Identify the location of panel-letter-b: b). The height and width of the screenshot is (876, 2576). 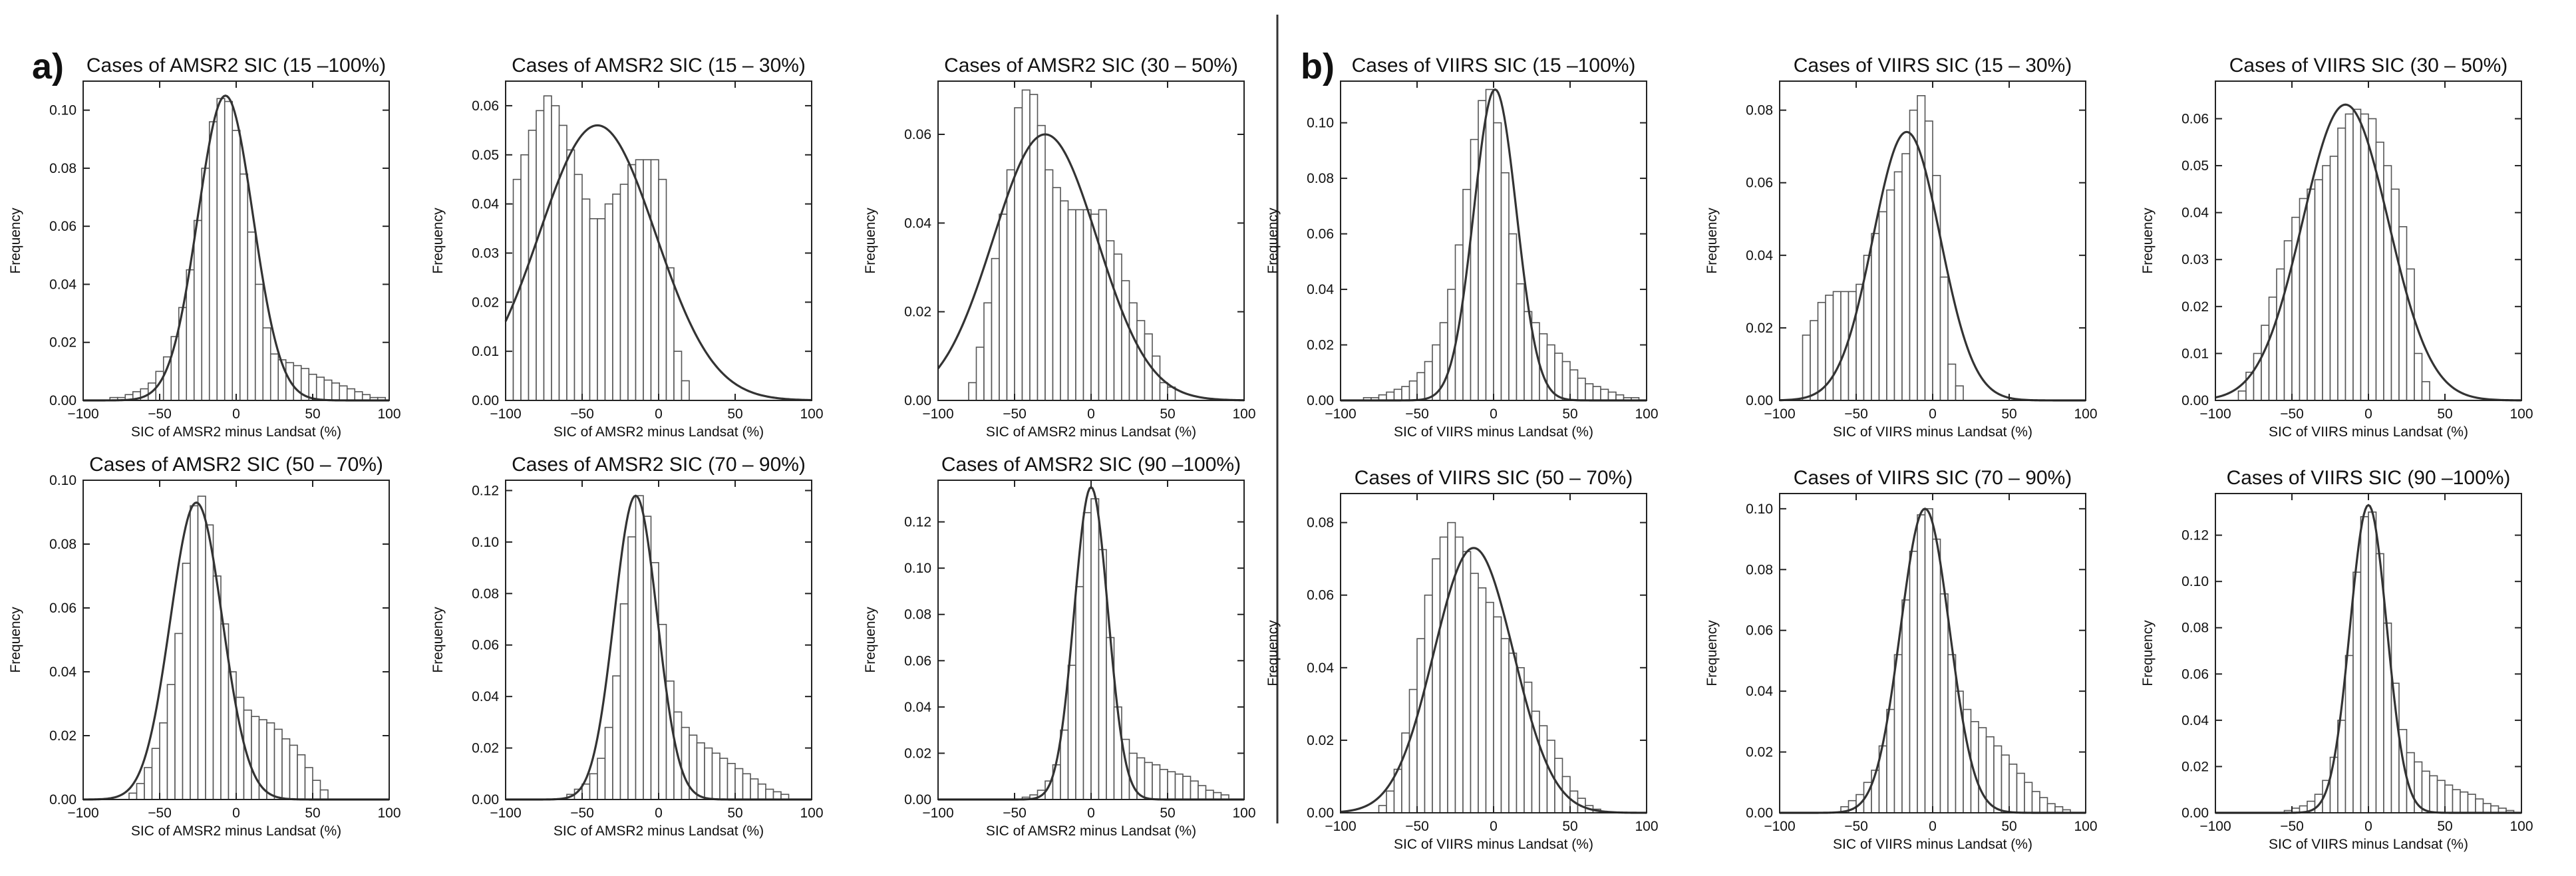
(1318, 66).